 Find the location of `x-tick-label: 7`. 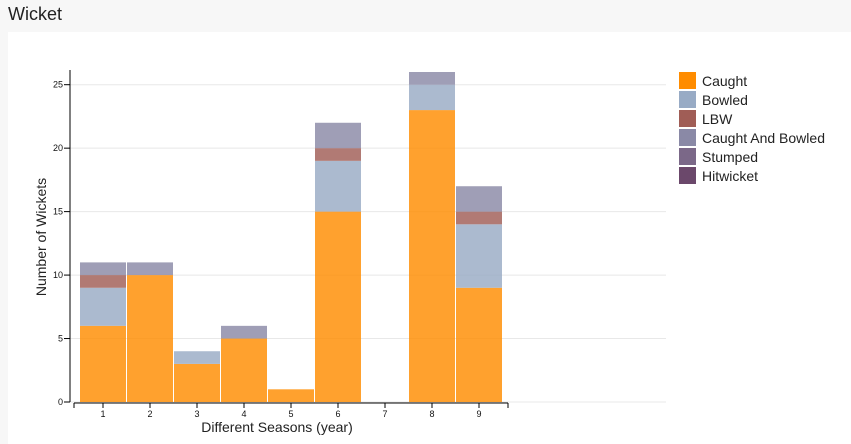

x-tick-label: 7 is located at coordinates (384, 414).